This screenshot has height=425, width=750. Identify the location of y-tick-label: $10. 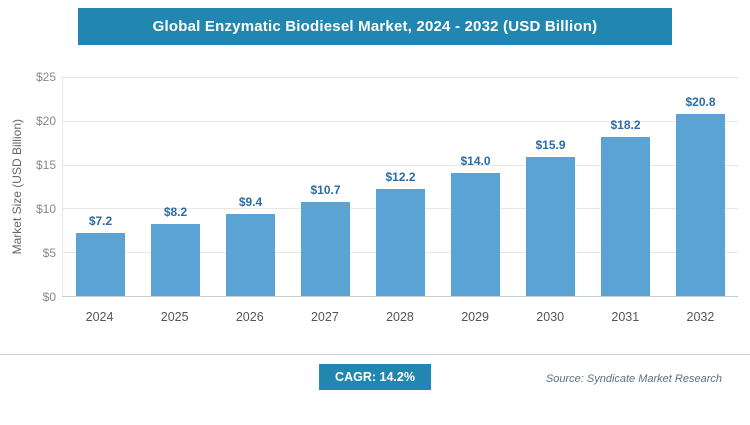
(45, 209).